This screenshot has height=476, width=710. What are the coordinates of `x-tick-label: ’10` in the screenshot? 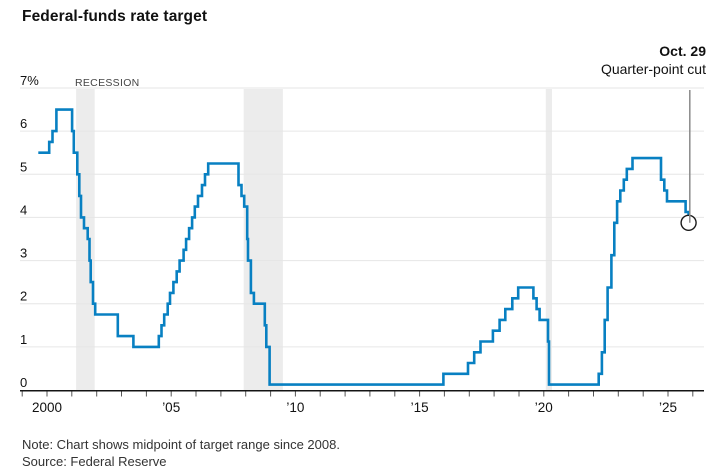 It's located at (295, 407).